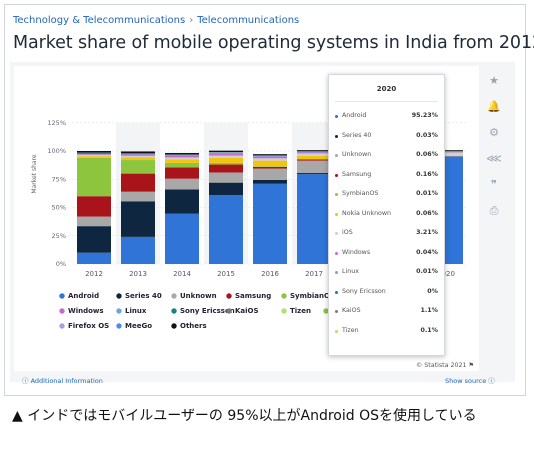 This screenshot has height=463, width=534. I want to click on tooltip-value: 0.01%, so click(427, 271).